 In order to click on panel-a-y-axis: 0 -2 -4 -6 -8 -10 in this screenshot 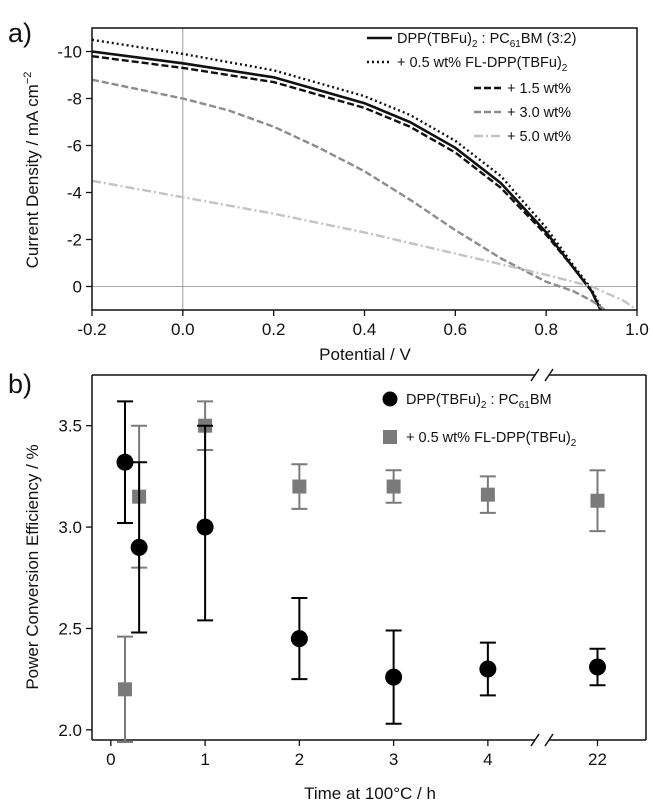, I will do `click(74, 170)`.